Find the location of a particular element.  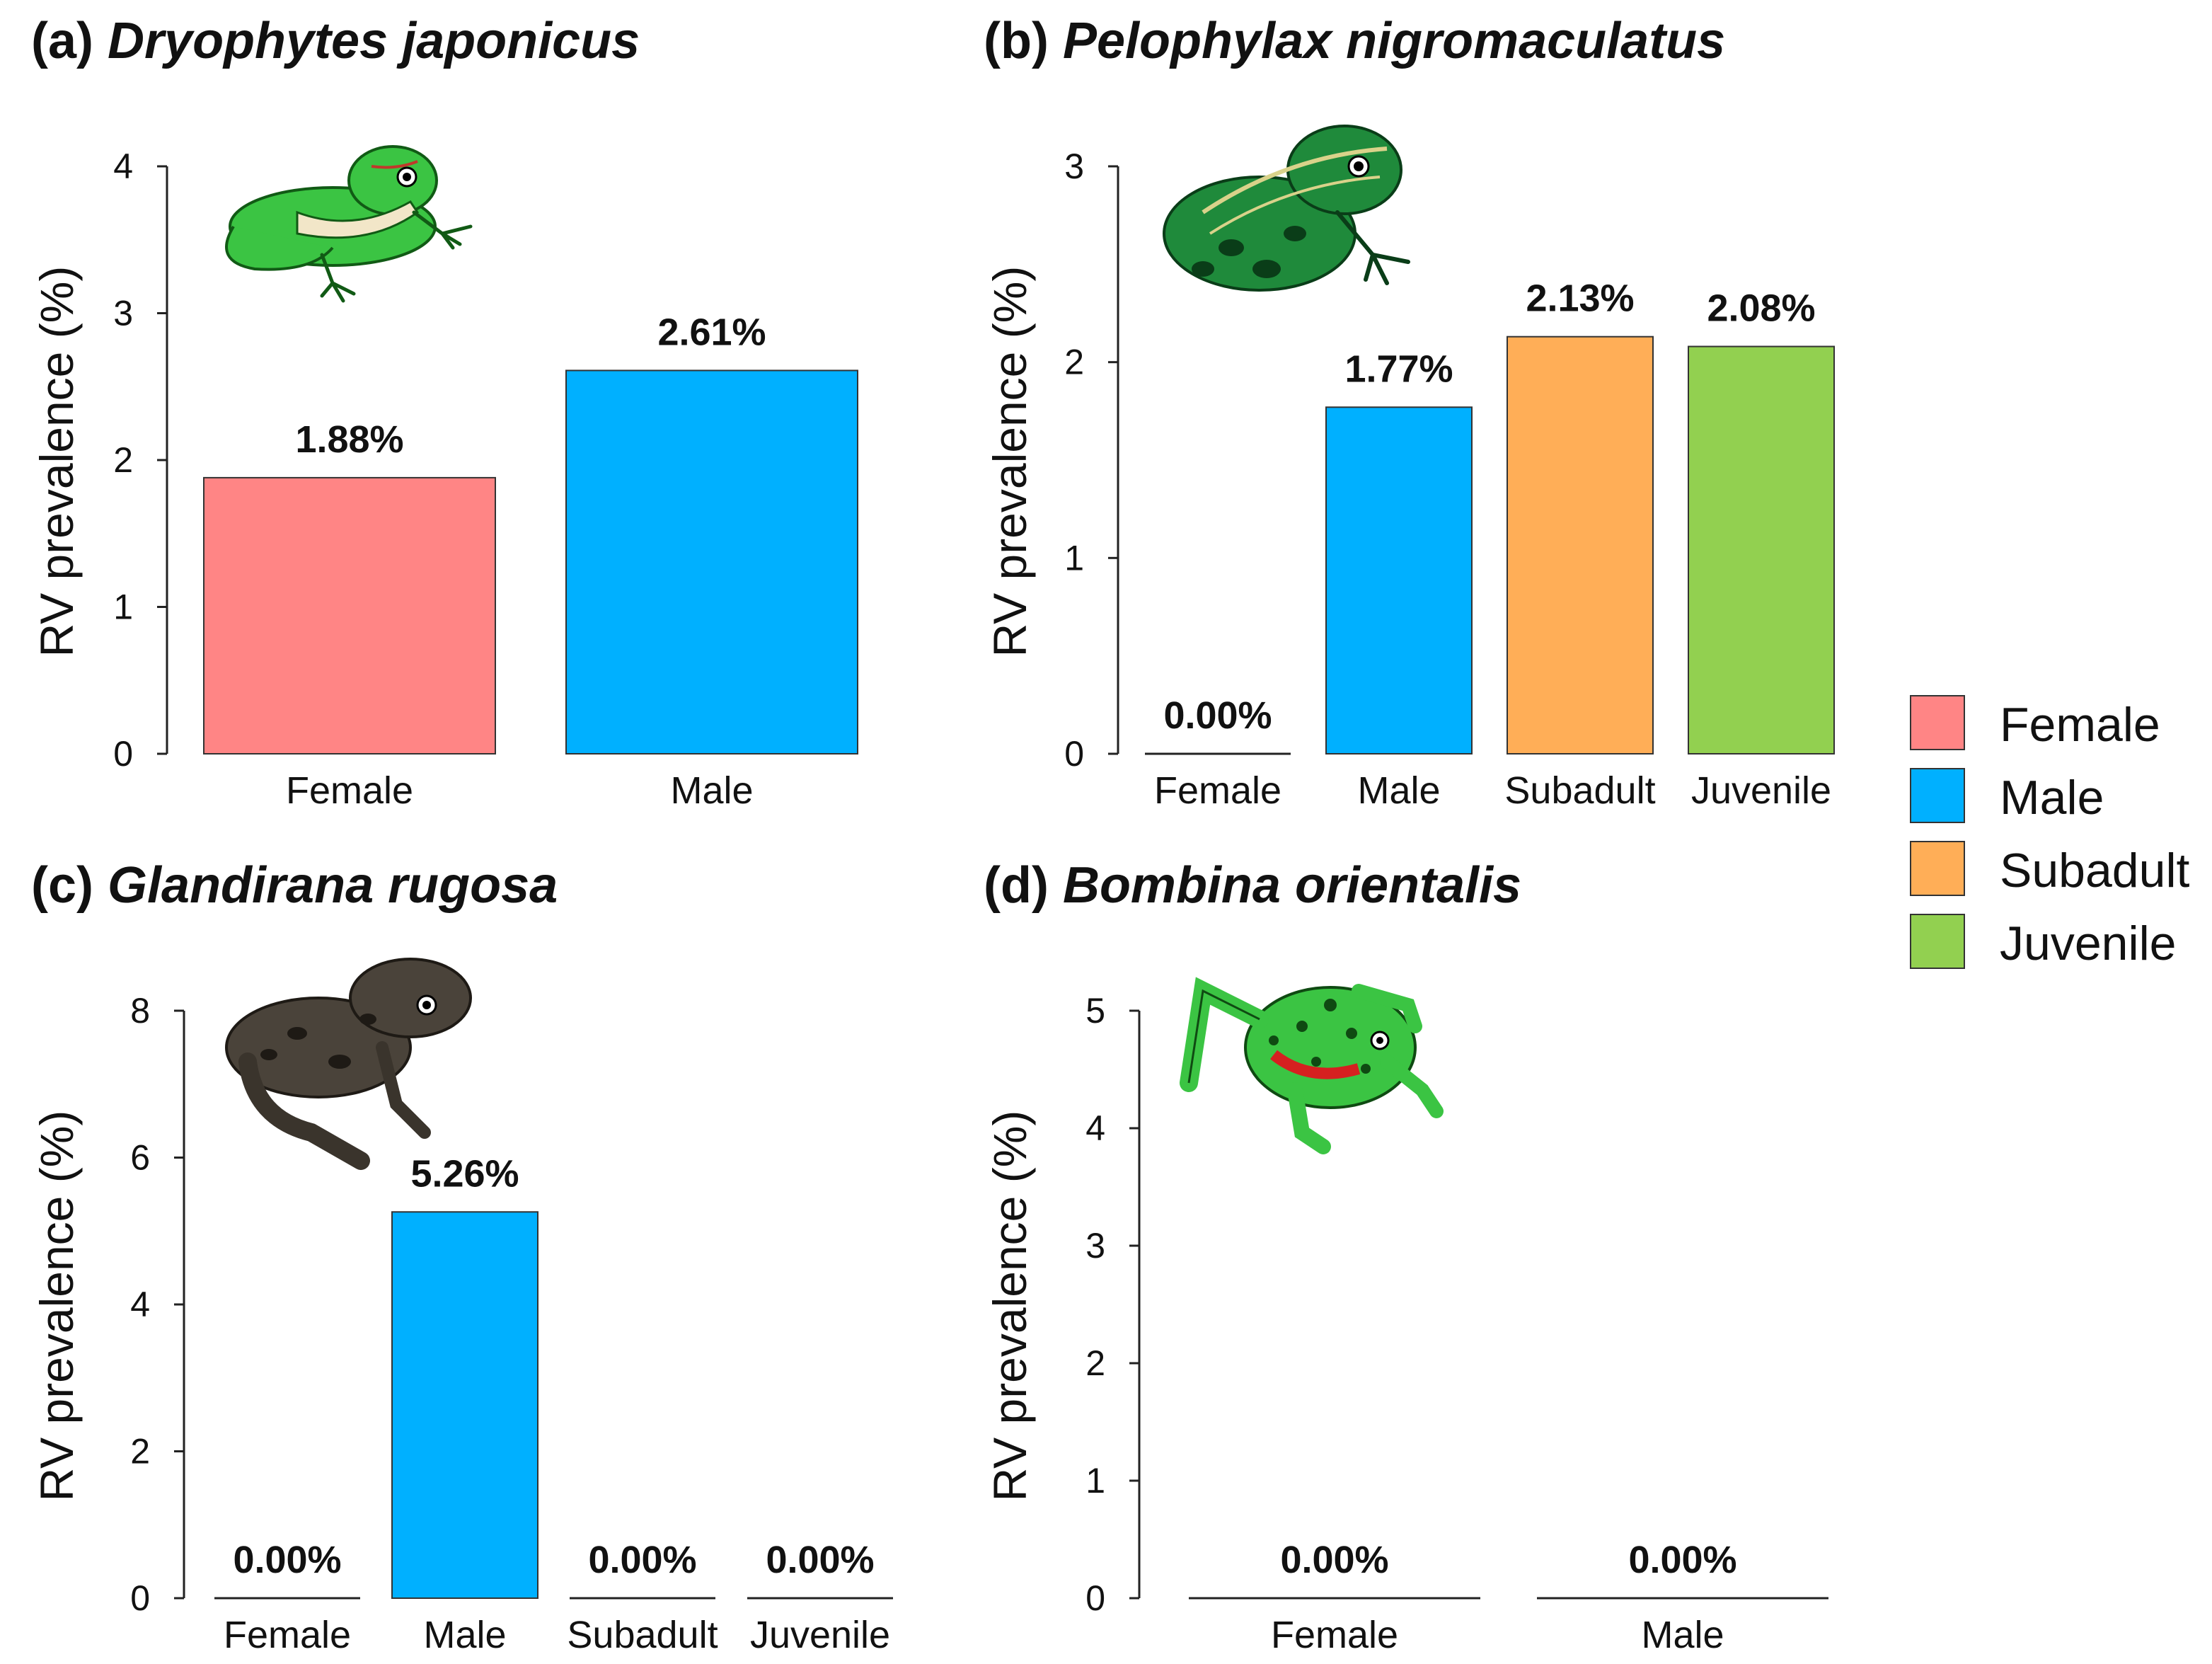

legend-item-juvenile: Juvenile is located at coordinates (2044, 942).